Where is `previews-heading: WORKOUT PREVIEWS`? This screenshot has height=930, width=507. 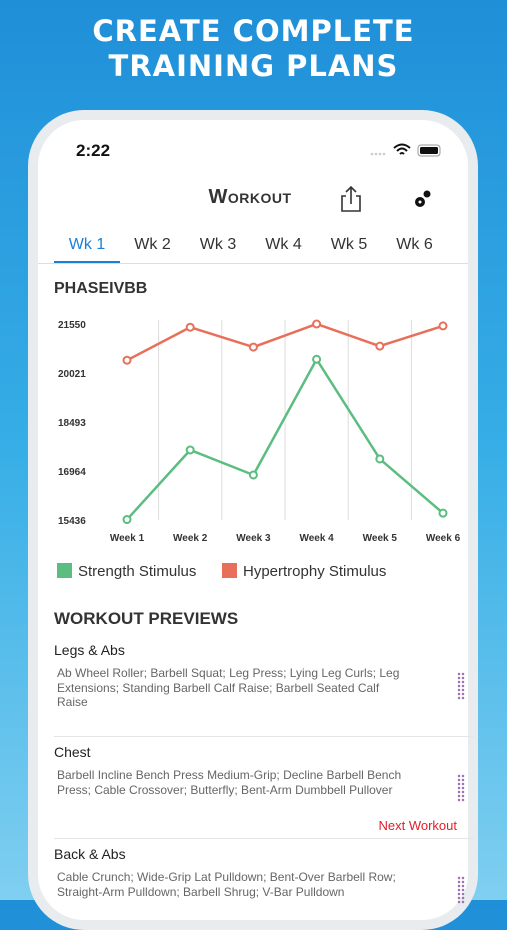
previews-heading: WORKOUT PREVIEWS is located at coordinates (146, 618).